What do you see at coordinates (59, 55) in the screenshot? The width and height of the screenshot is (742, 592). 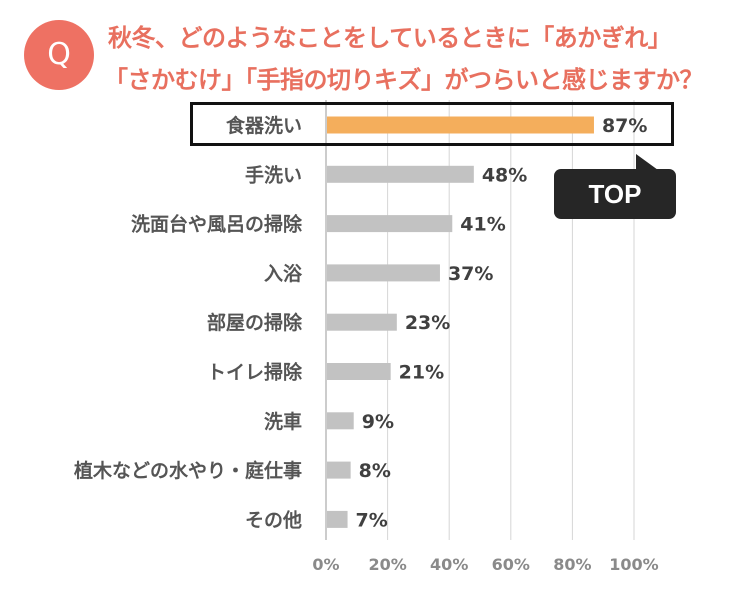 I see `question-badge: Q` at bounding box center [59, 55].